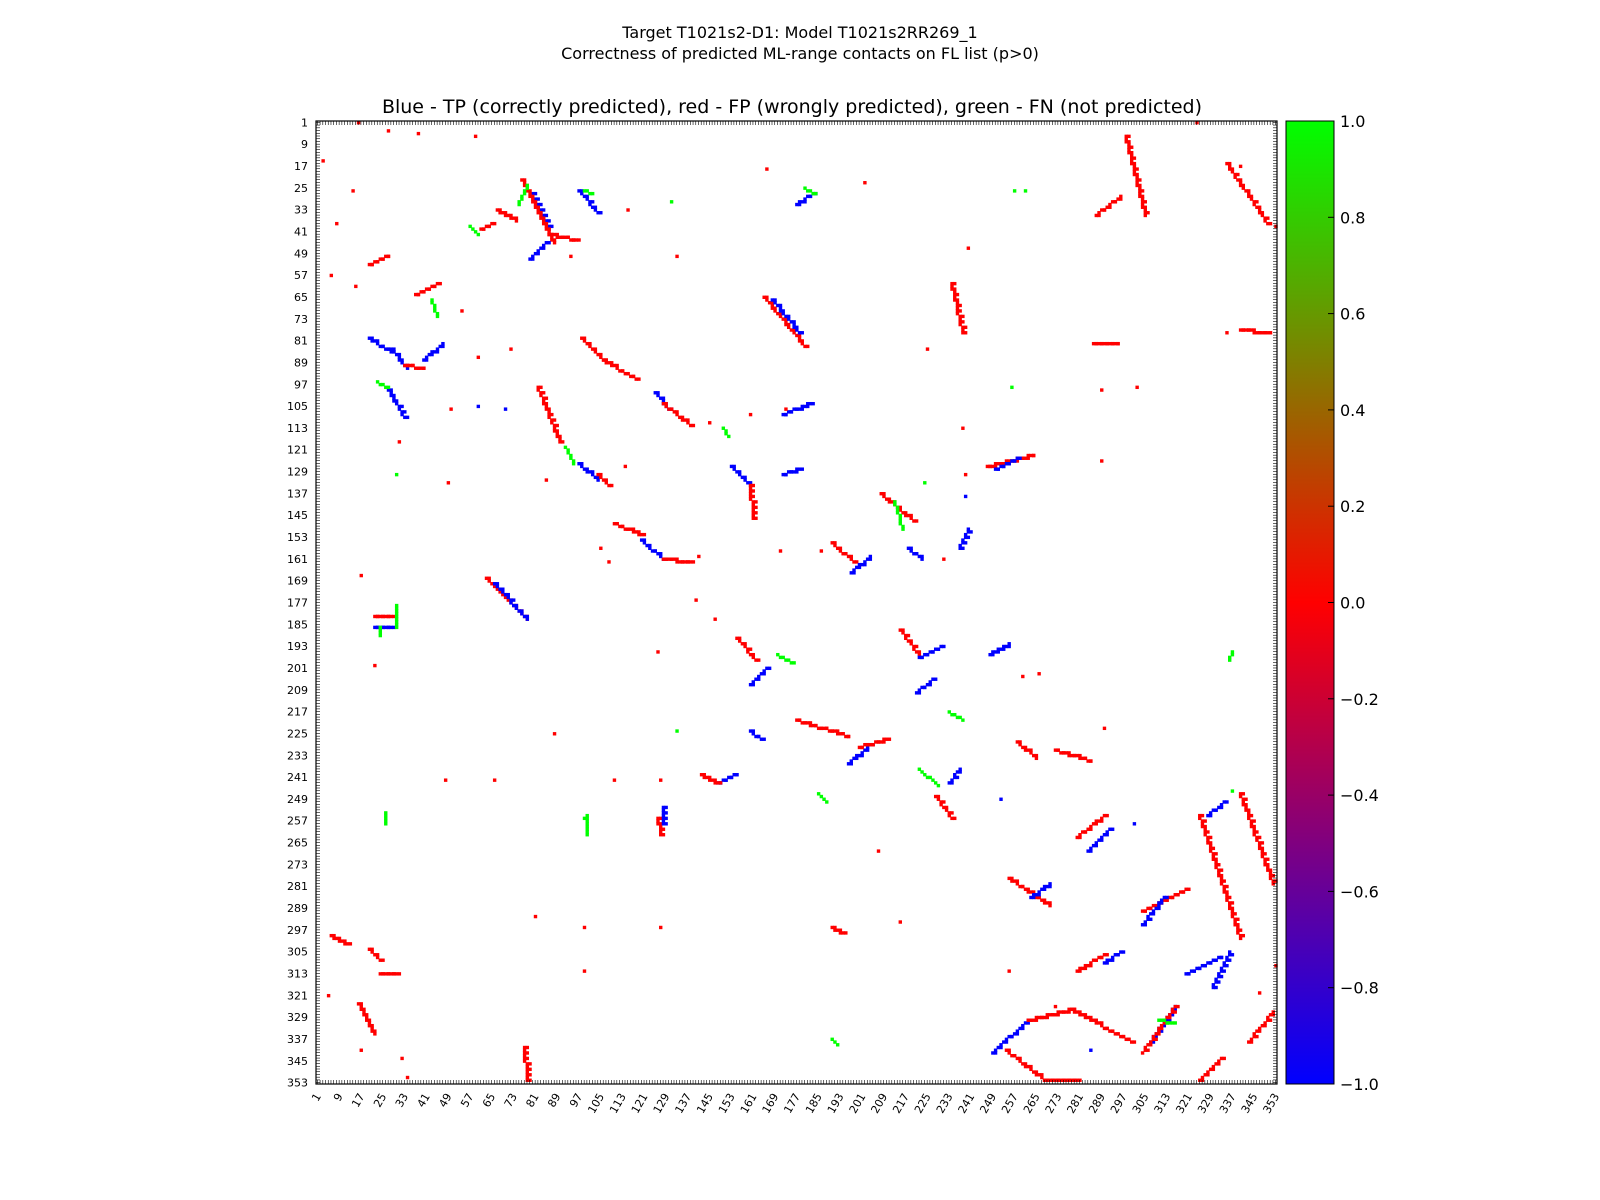 This screenshot has height=1200, width=1600. Describe the element at coordinates (301, 384) in the screenshot. I see `y-tick-label: 97` at that location.